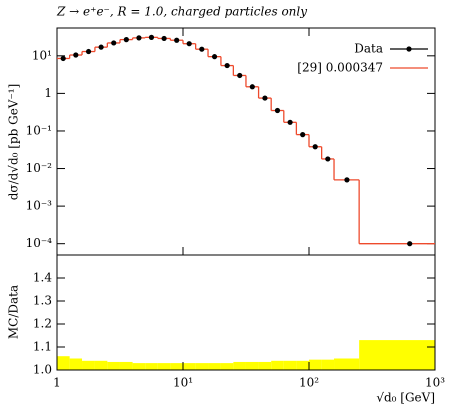 The height and width of the screenshot is (407, 450). What do you see at coordinates (48, 93) in the screenshot?
I see `y-tick-label: 1` at bounding box center [48, 93].